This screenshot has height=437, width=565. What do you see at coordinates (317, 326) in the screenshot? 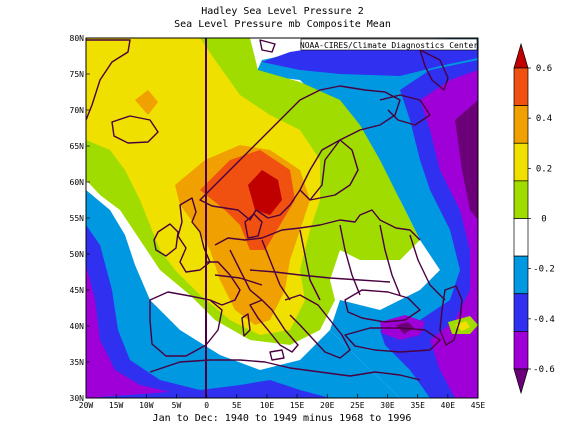
I see `coast-balkans` at bounding box center [317, 326].